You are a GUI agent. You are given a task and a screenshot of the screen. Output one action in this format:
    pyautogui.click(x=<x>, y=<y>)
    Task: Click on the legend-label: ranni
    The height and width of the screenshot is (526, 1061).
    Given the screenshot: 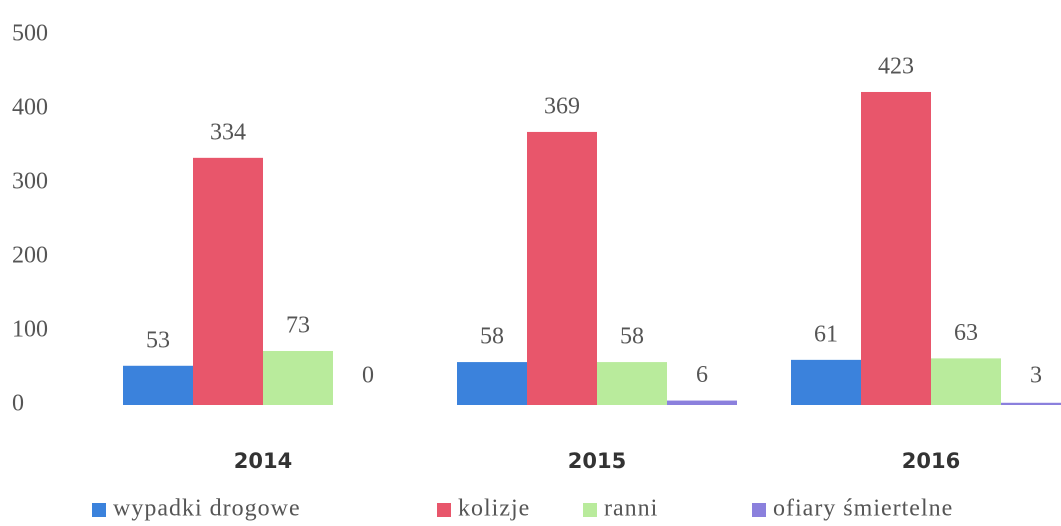 What is the action you would take?
    pyautogui.click(x=631, y=509)
    